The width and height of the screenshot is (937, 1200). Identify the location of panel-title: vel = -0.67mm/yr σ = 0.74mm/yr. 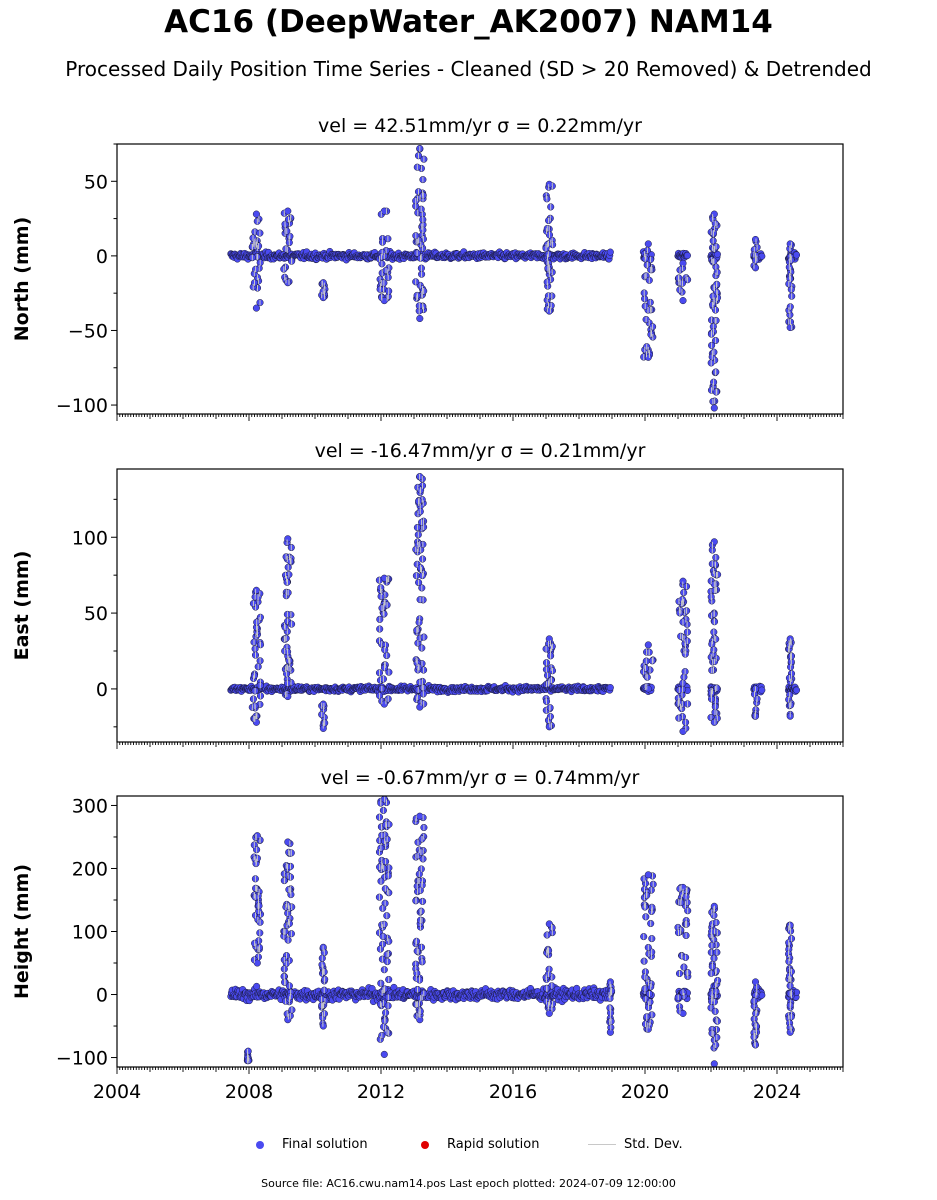
(480, 778).